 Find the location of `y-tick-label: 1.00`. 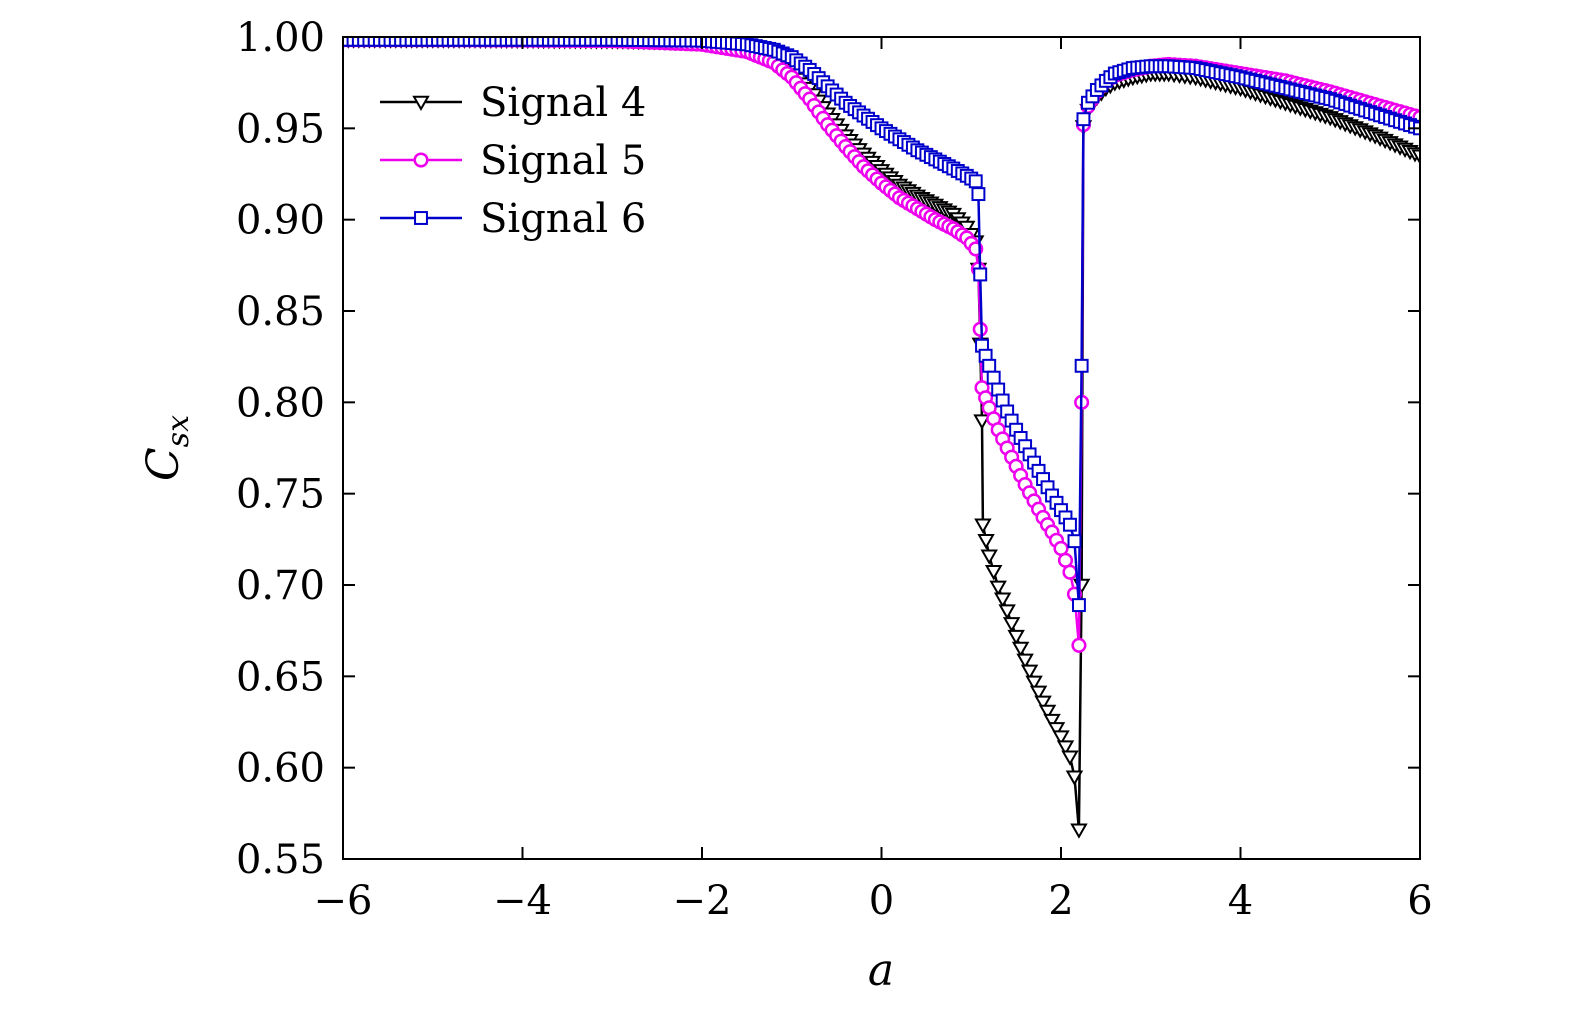

y-tick-label: 1.00 is located at coordinates (280, 38).